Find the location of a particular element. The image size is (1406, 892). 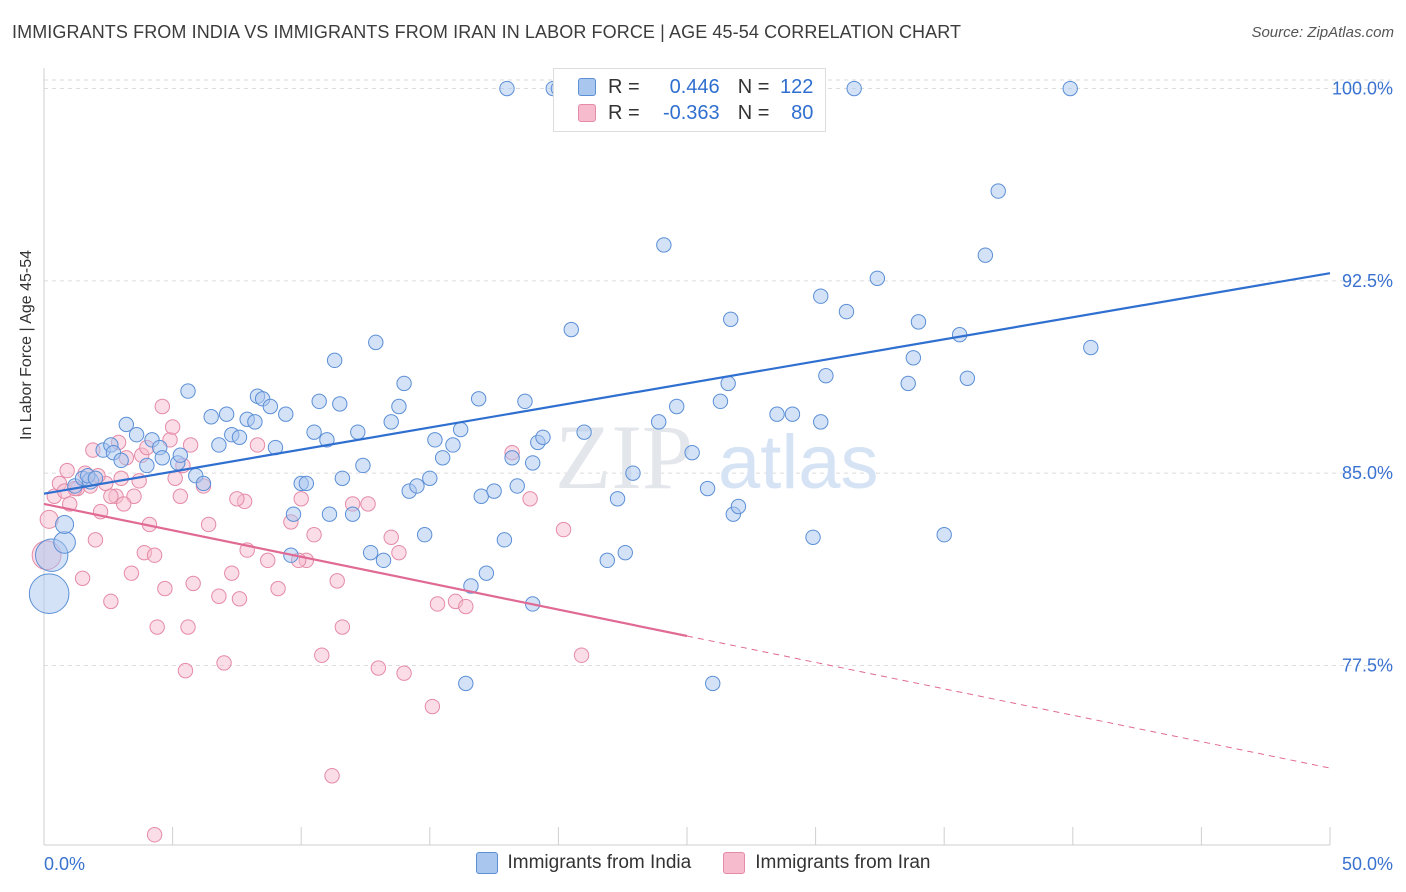

watermark: ZIP atlas is located at coordinates (717, 457).